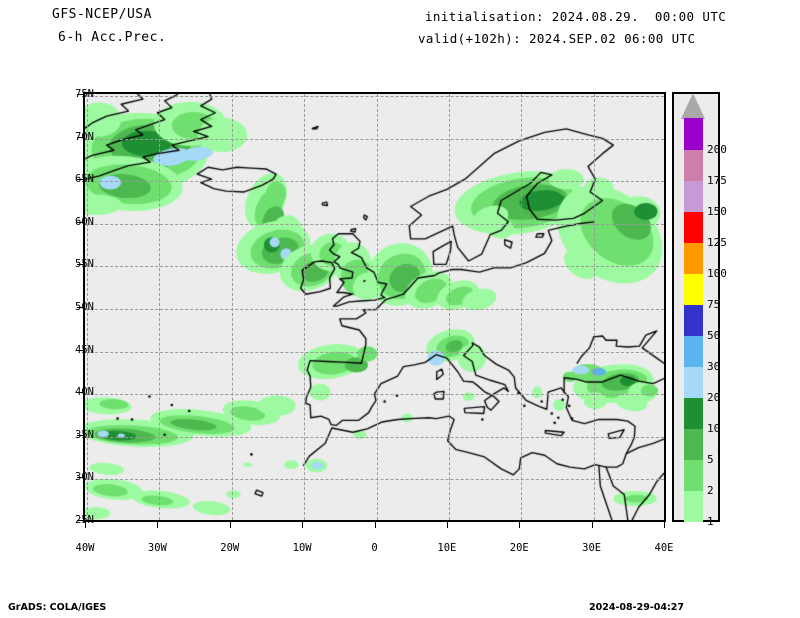 The height and width of the screenshot is (618, 800). Describe the element at coordinates (714, 335) in the screenshot. I see `colorbar-tick-label: 50` at that location.